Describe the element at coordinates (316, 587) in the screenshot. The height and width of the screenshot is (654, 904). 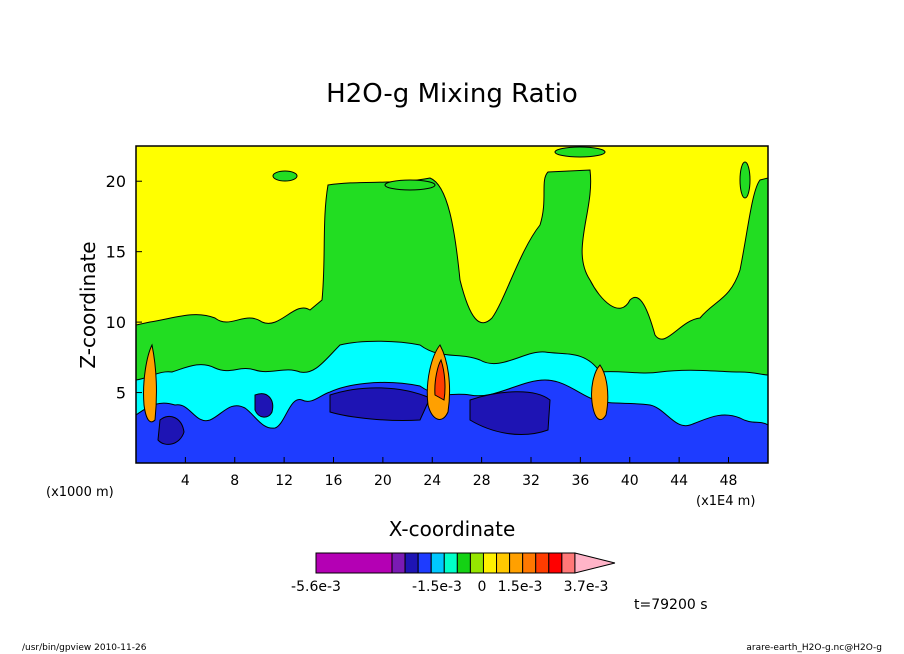
I see `colorbar-tick-label: -5.6e-3` at that location.